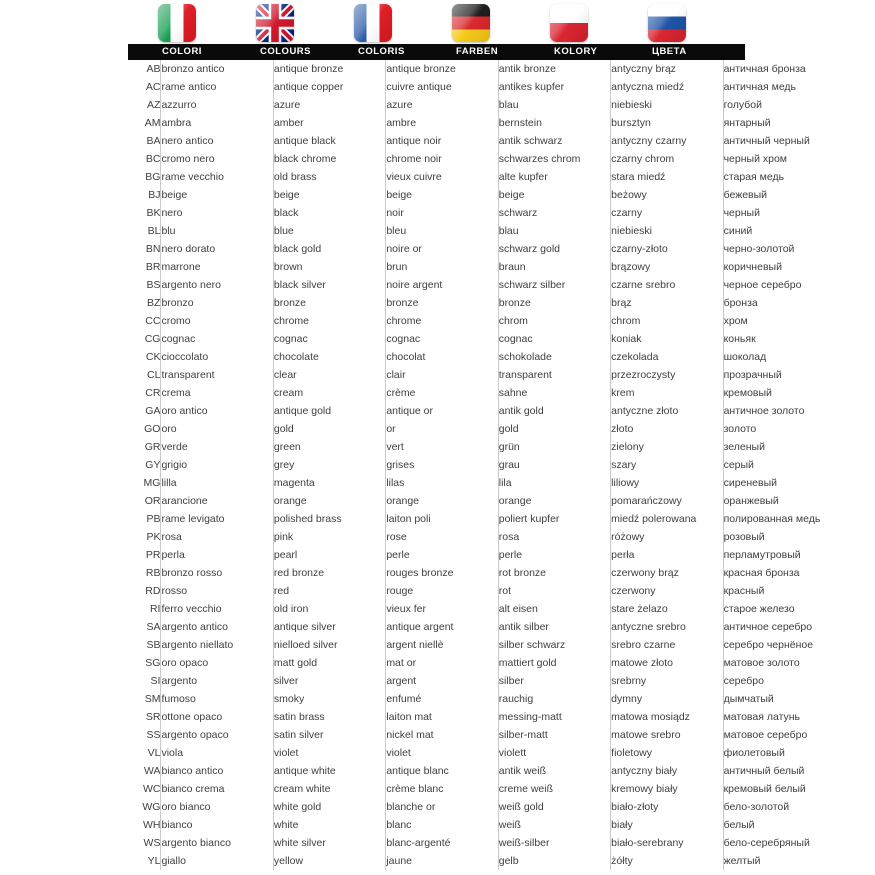  Describe the element at coordinates (798, 87) in the screenshot. I see `color-name-cell-ru: античная медь` at that location.